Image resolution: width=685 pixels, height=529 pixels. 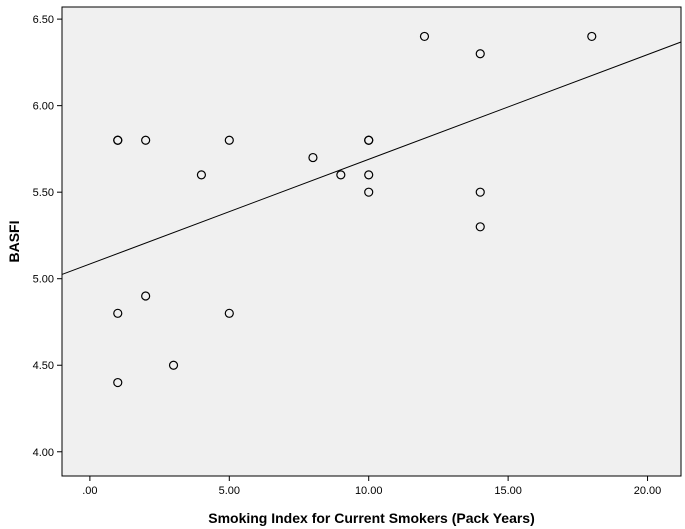 What do you see at coordinates (43, 107) in the screenshot?
I see `y-tick-label: 6.00` at bounding box center [43, 107].